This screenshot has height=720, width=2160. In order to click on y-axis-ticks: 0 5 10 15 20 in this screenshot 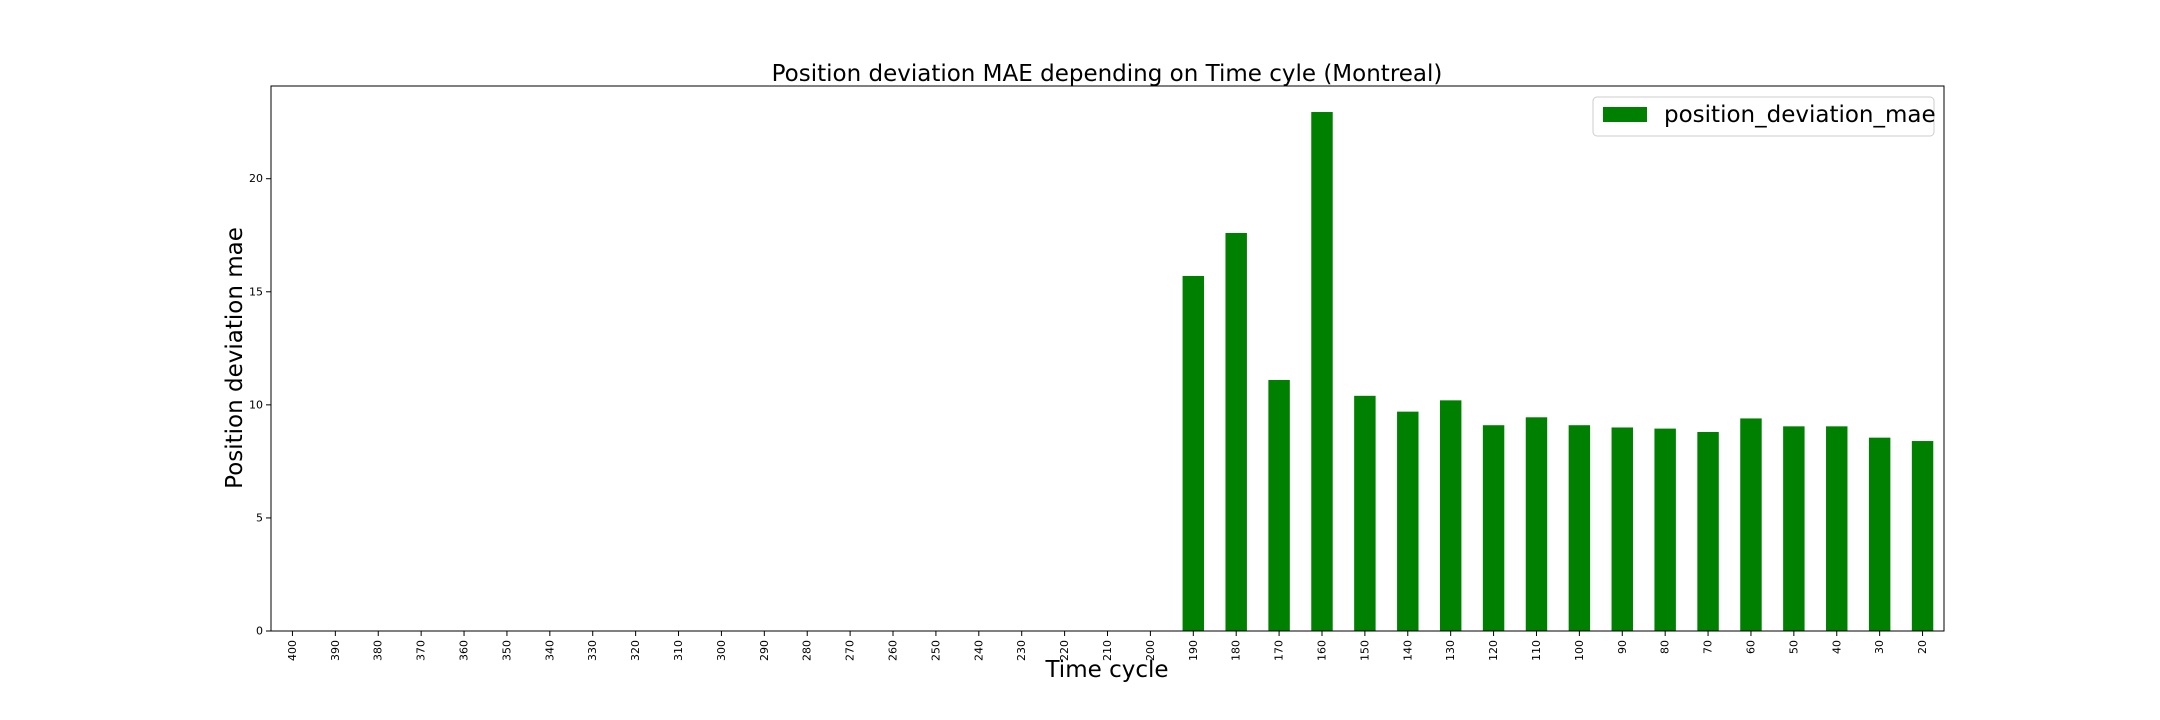, I will do `click(260, 405)`.